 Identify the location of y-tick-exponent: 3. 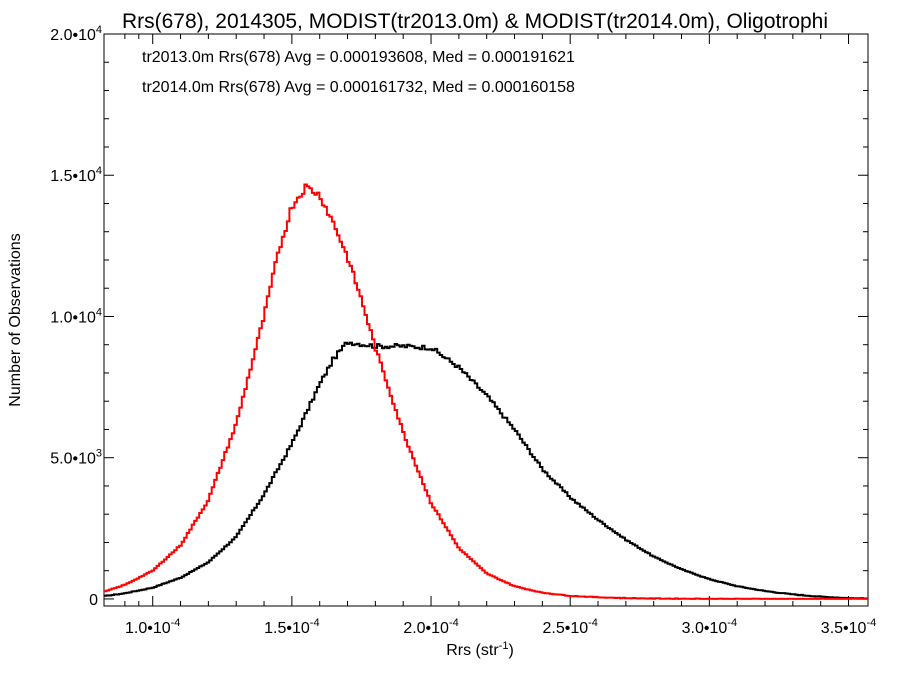
(99, 454).